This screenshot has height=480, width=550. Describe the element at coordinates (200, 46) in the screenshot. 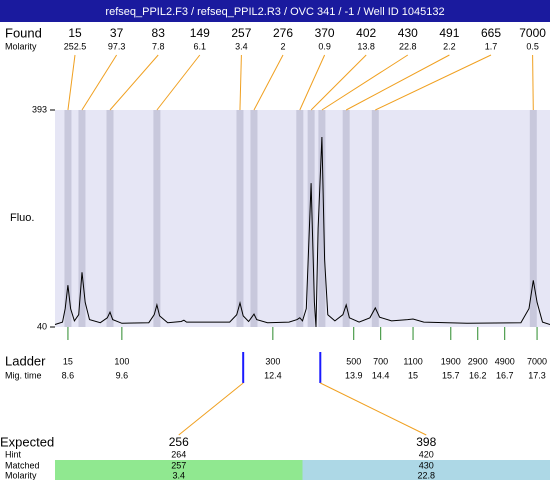

I see `found-molarity: 6.1` at that location.